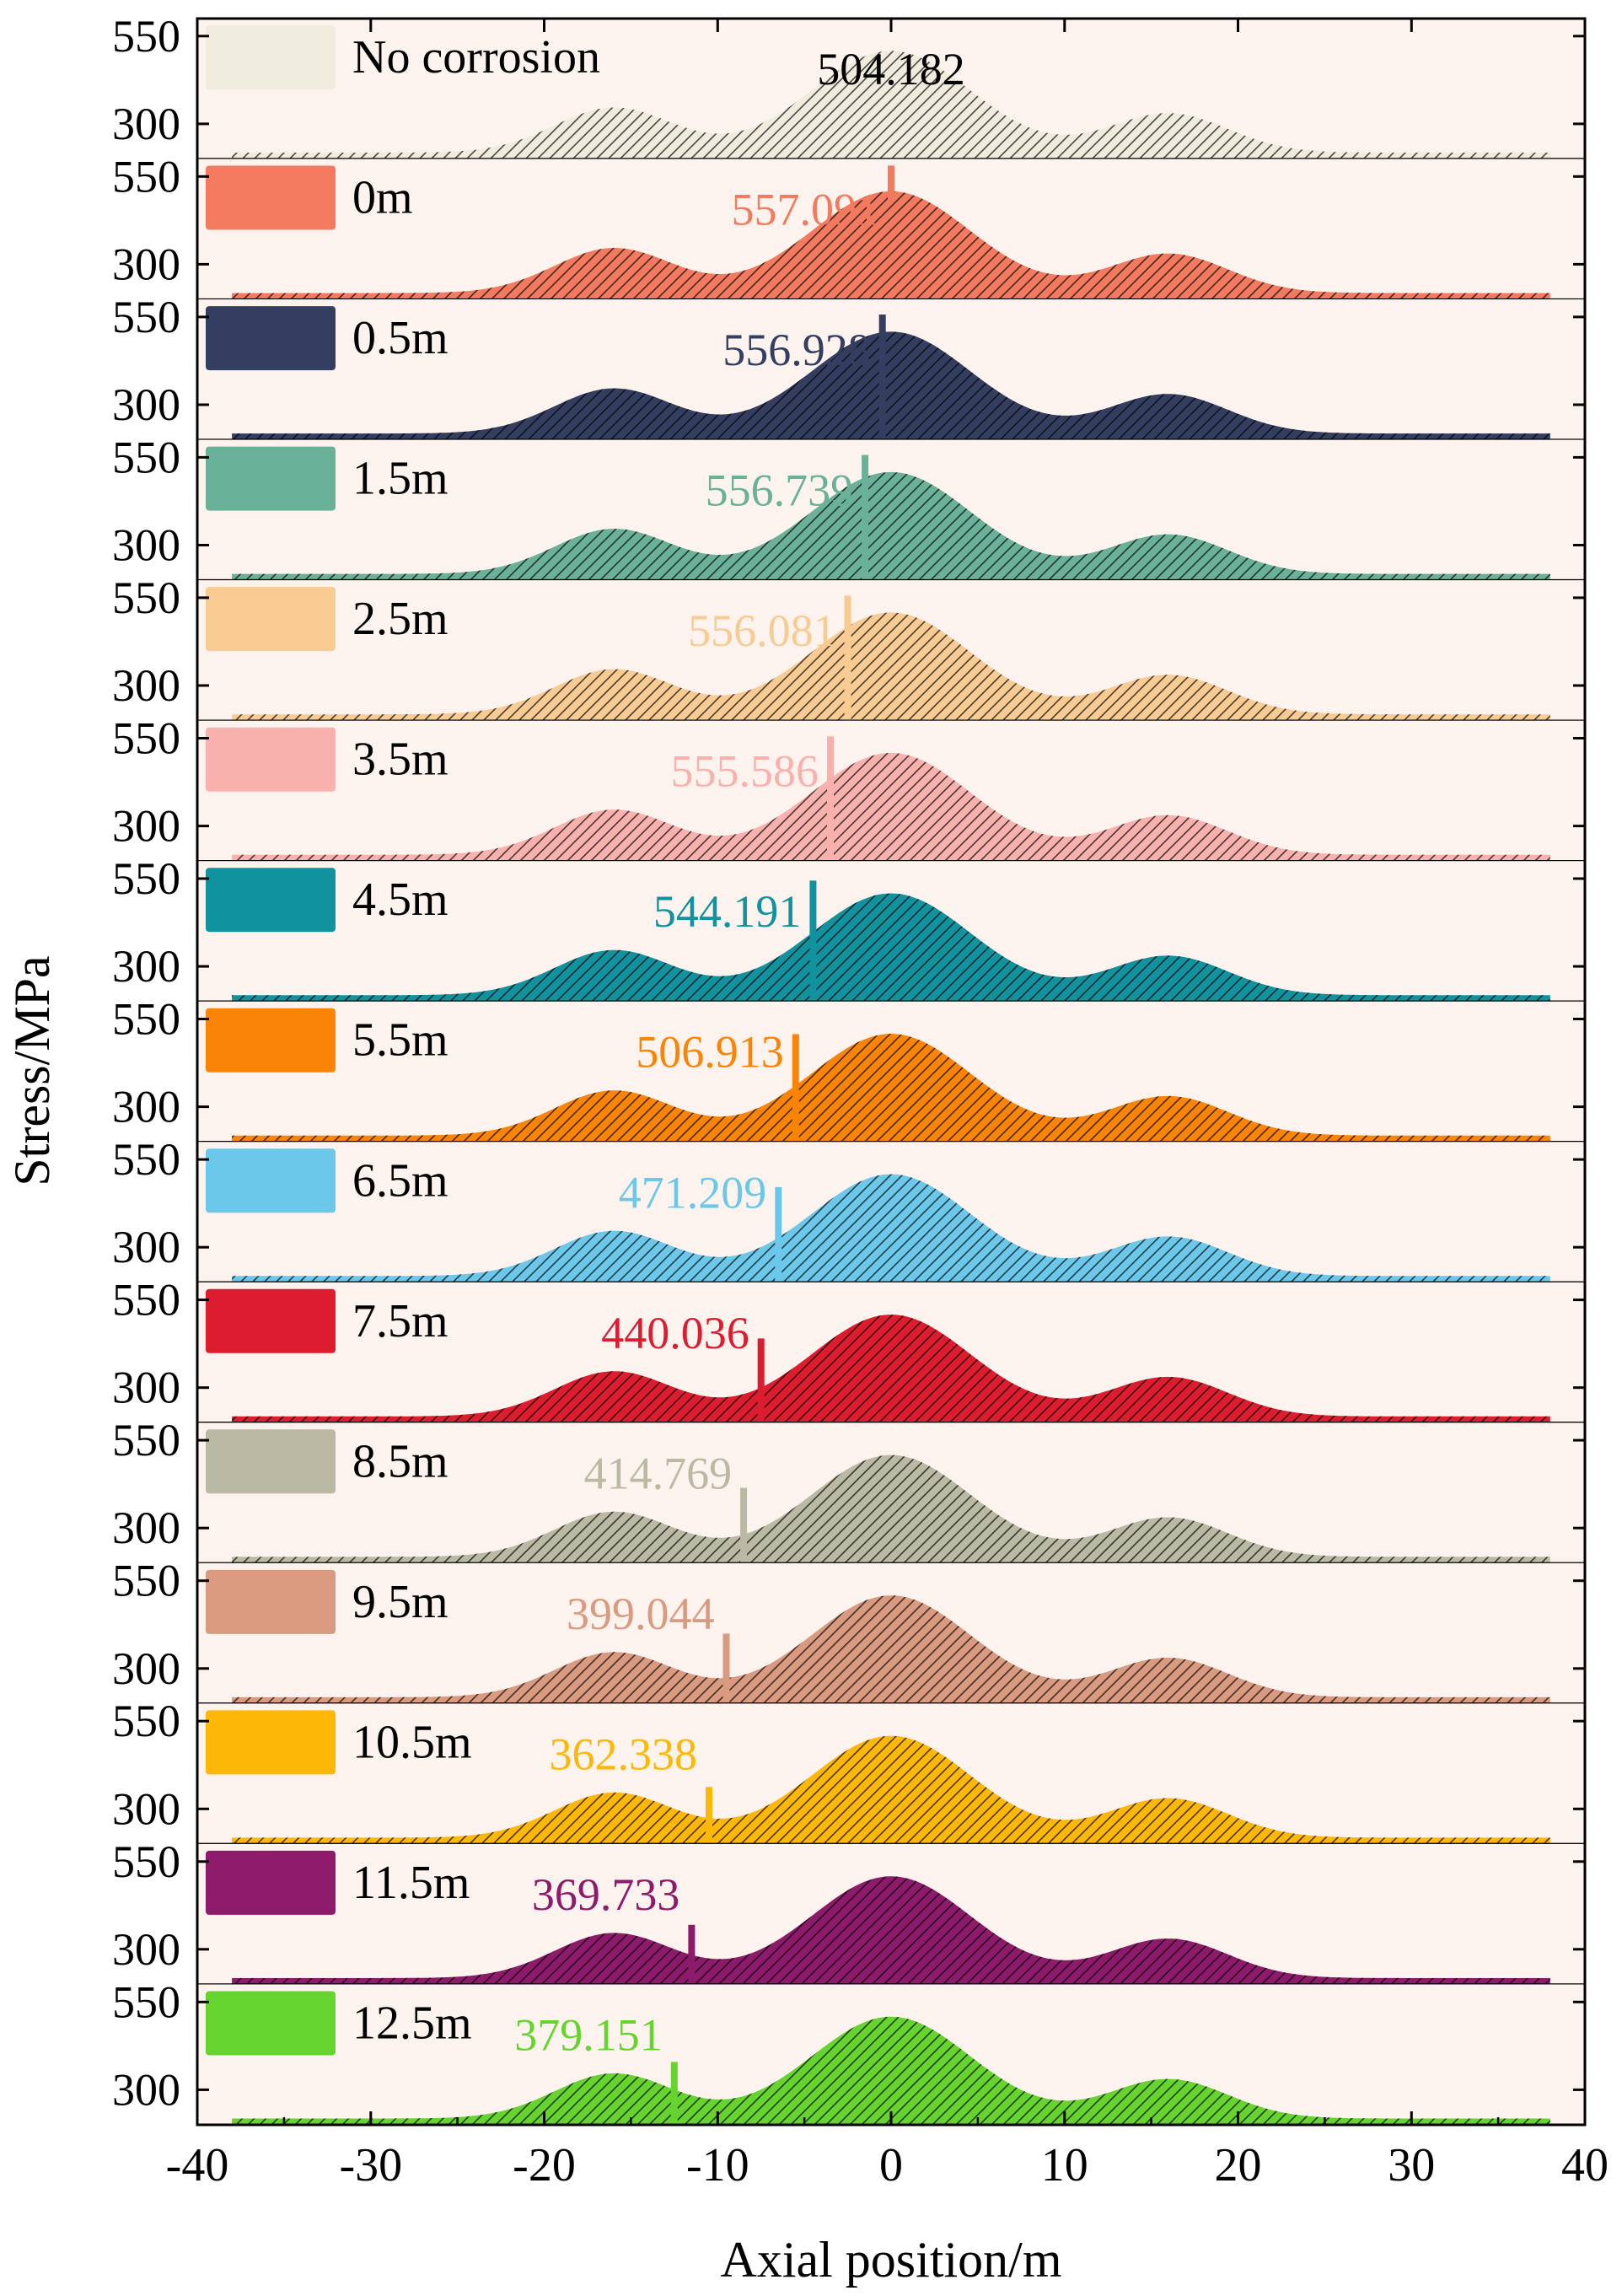 The image size is (1622, 2296). Describe the element at coordinates (382, 198) in the screenshot. I see `legend-label: 0m` at that location.